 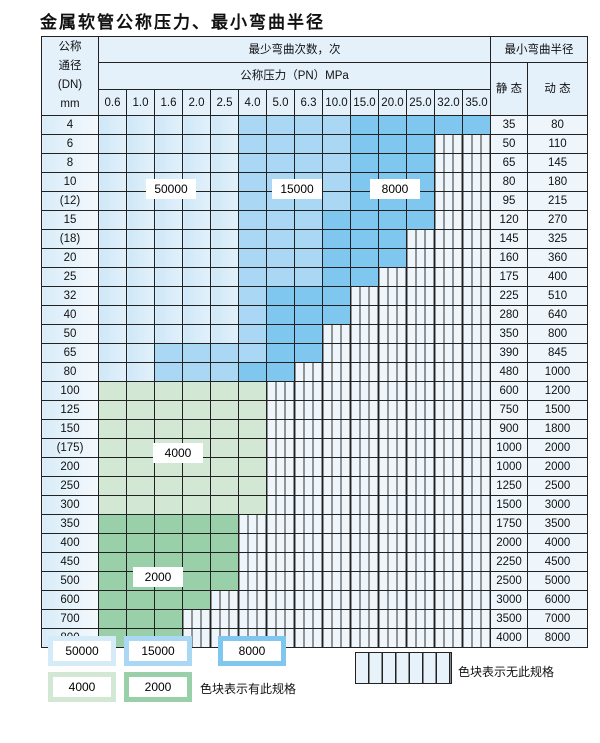 What do you see at coordinates (70, 372) in the screenshot?
I see `dn-cell: 80` at bounding box center [70, 372].